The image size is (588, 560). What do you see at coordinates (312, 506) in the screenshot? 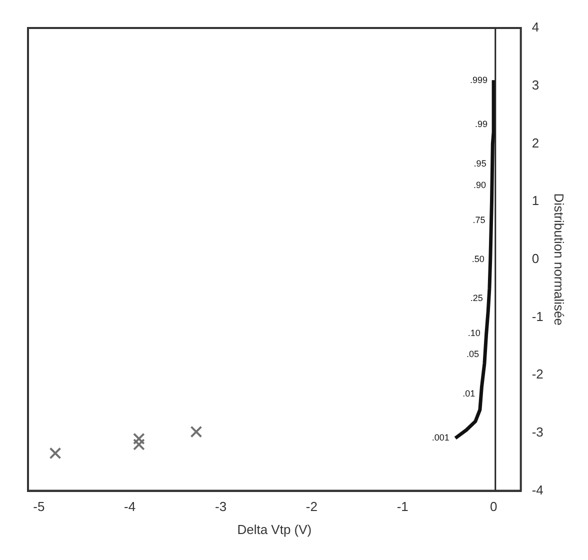
I see `x-tick-label: -2` at bounding box center [312, 506].